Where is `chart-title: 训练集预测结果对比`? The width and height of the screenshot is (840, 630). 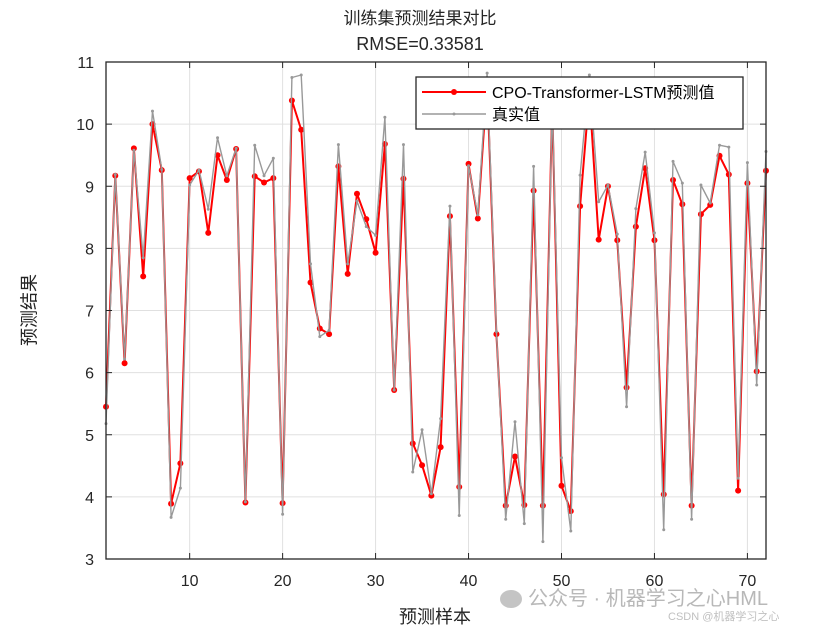 chart-title: 训练集预测结果对比 is located at coordinates (420, 19).